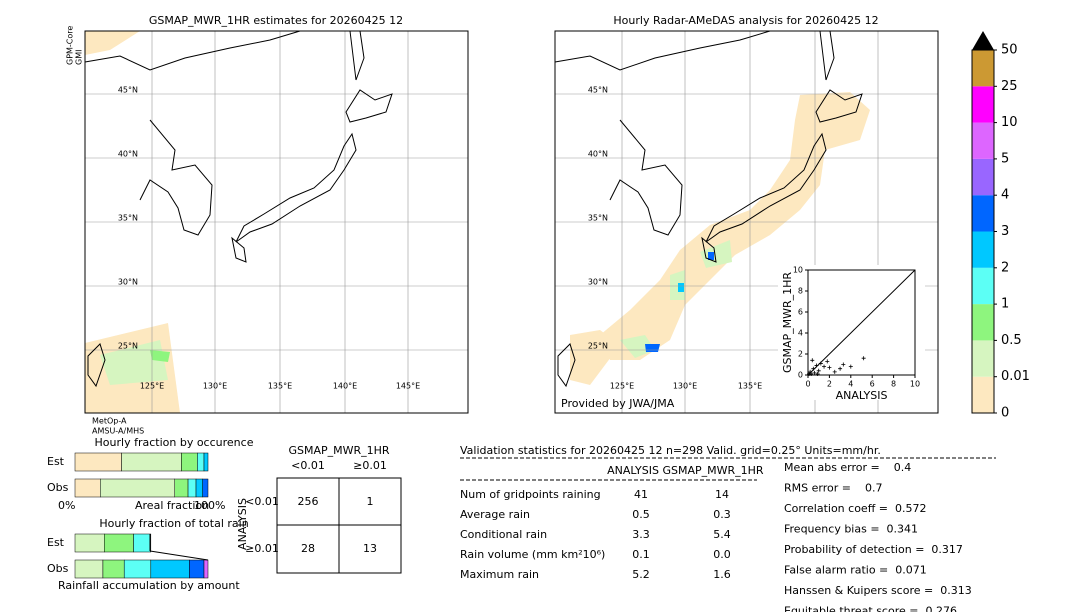 Image resolution: width=1080 pixels, height=616 pixels. Describe the element at coordinates (152, 386) in the screenshot. I see `lon-label: 125°E` at that location.